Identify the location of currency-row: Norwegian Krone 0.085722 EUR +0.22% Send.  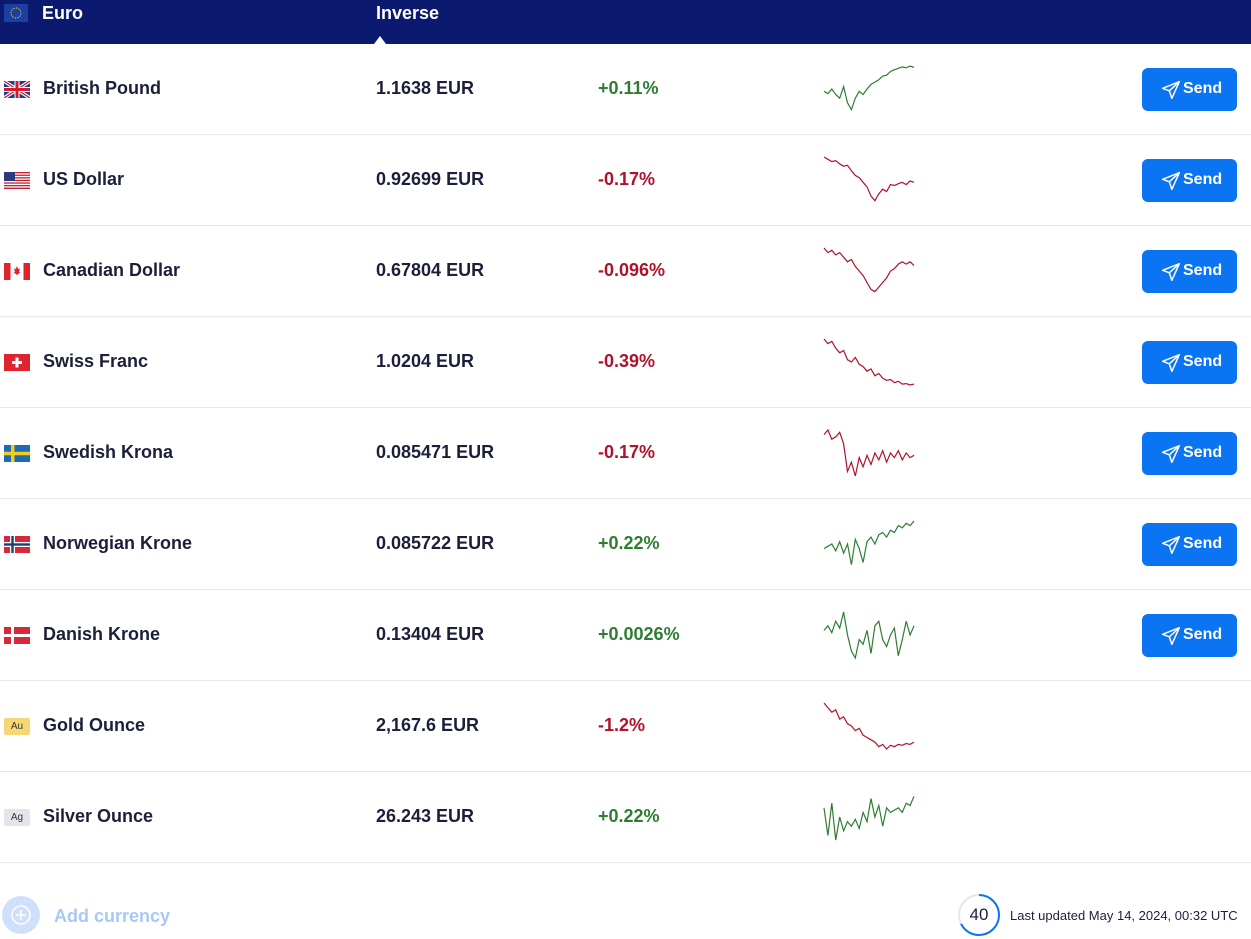
(625, 544).